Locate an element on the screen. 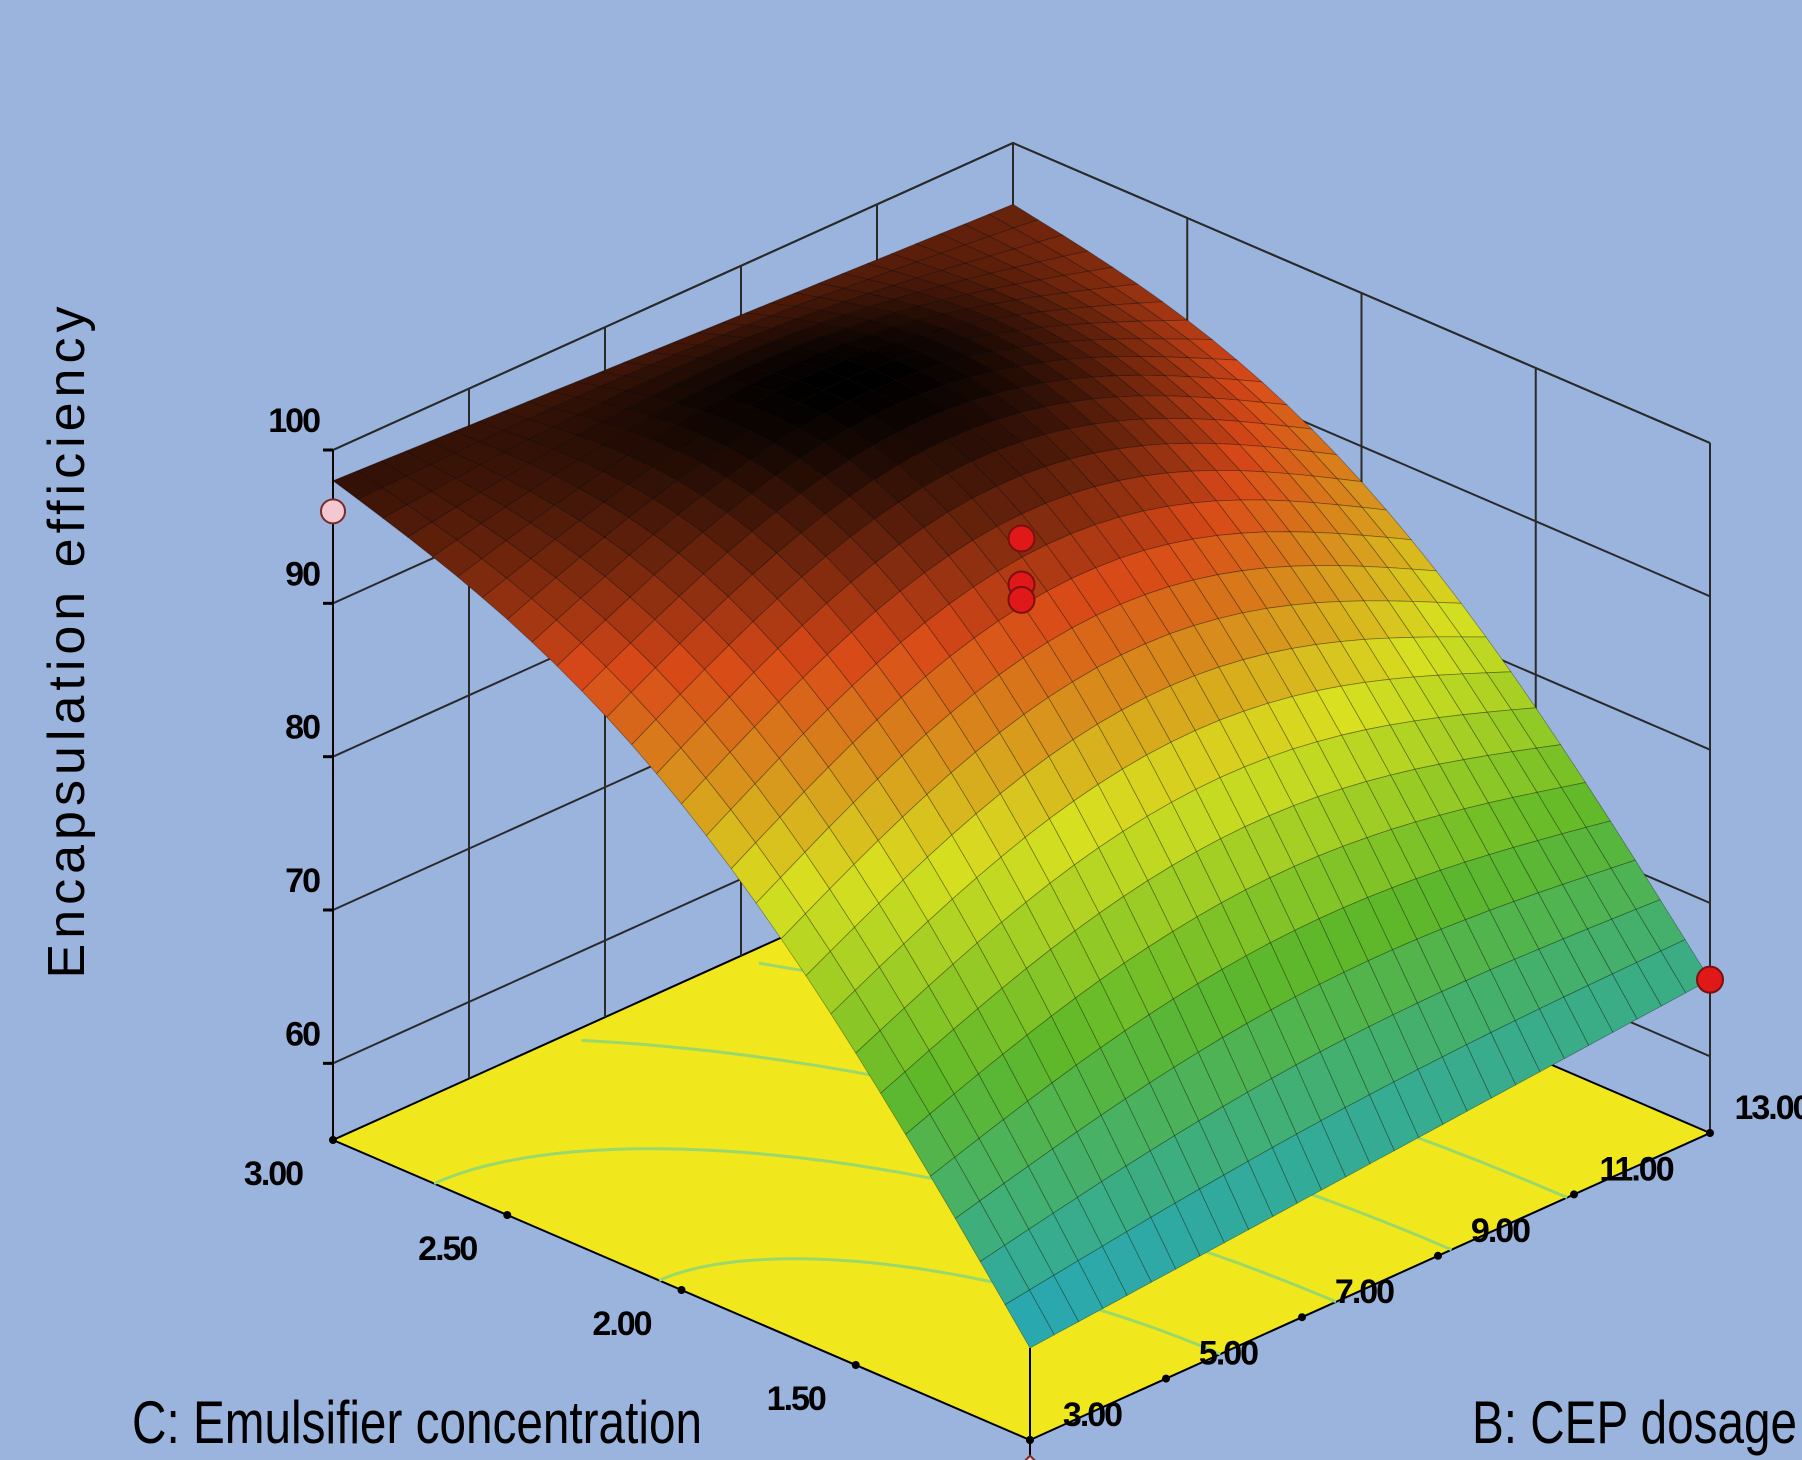 The height and width of the screenshot is (1460, 1802). z-tick-label: 90 is located at coordinates (302, 574).